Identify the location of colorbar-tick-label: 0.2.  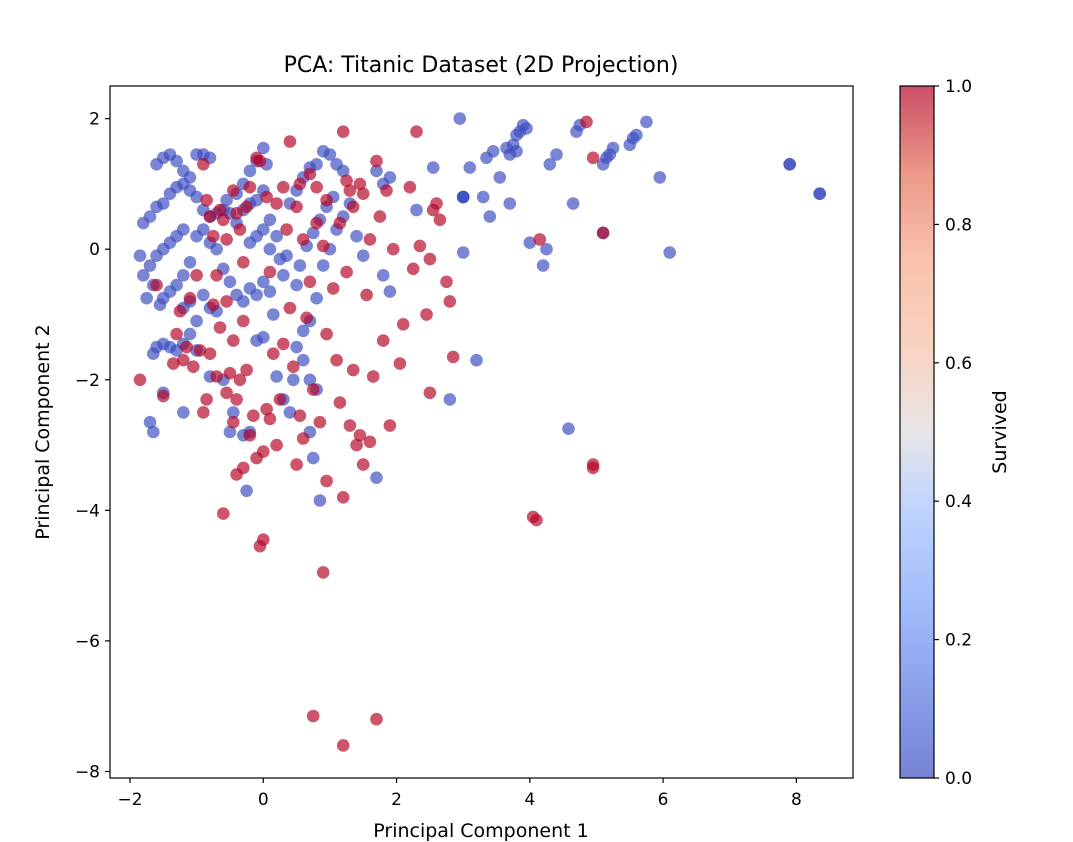
(958, 641).